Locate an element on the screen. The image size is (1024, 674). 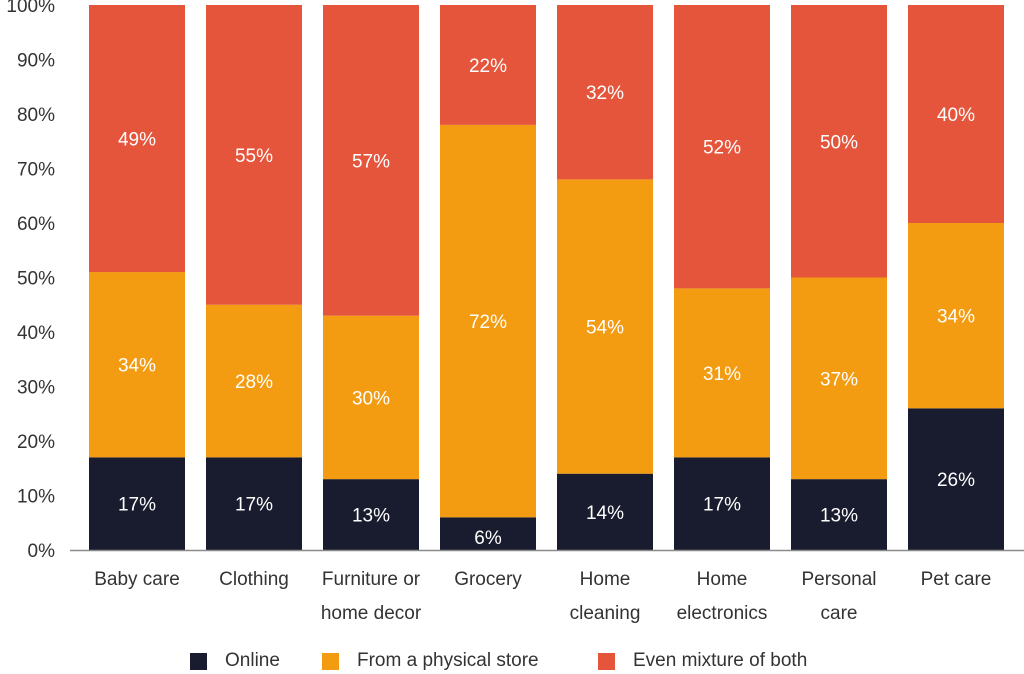
legend-item-physical-store: From a physical store is located at coordinates (430, 661).